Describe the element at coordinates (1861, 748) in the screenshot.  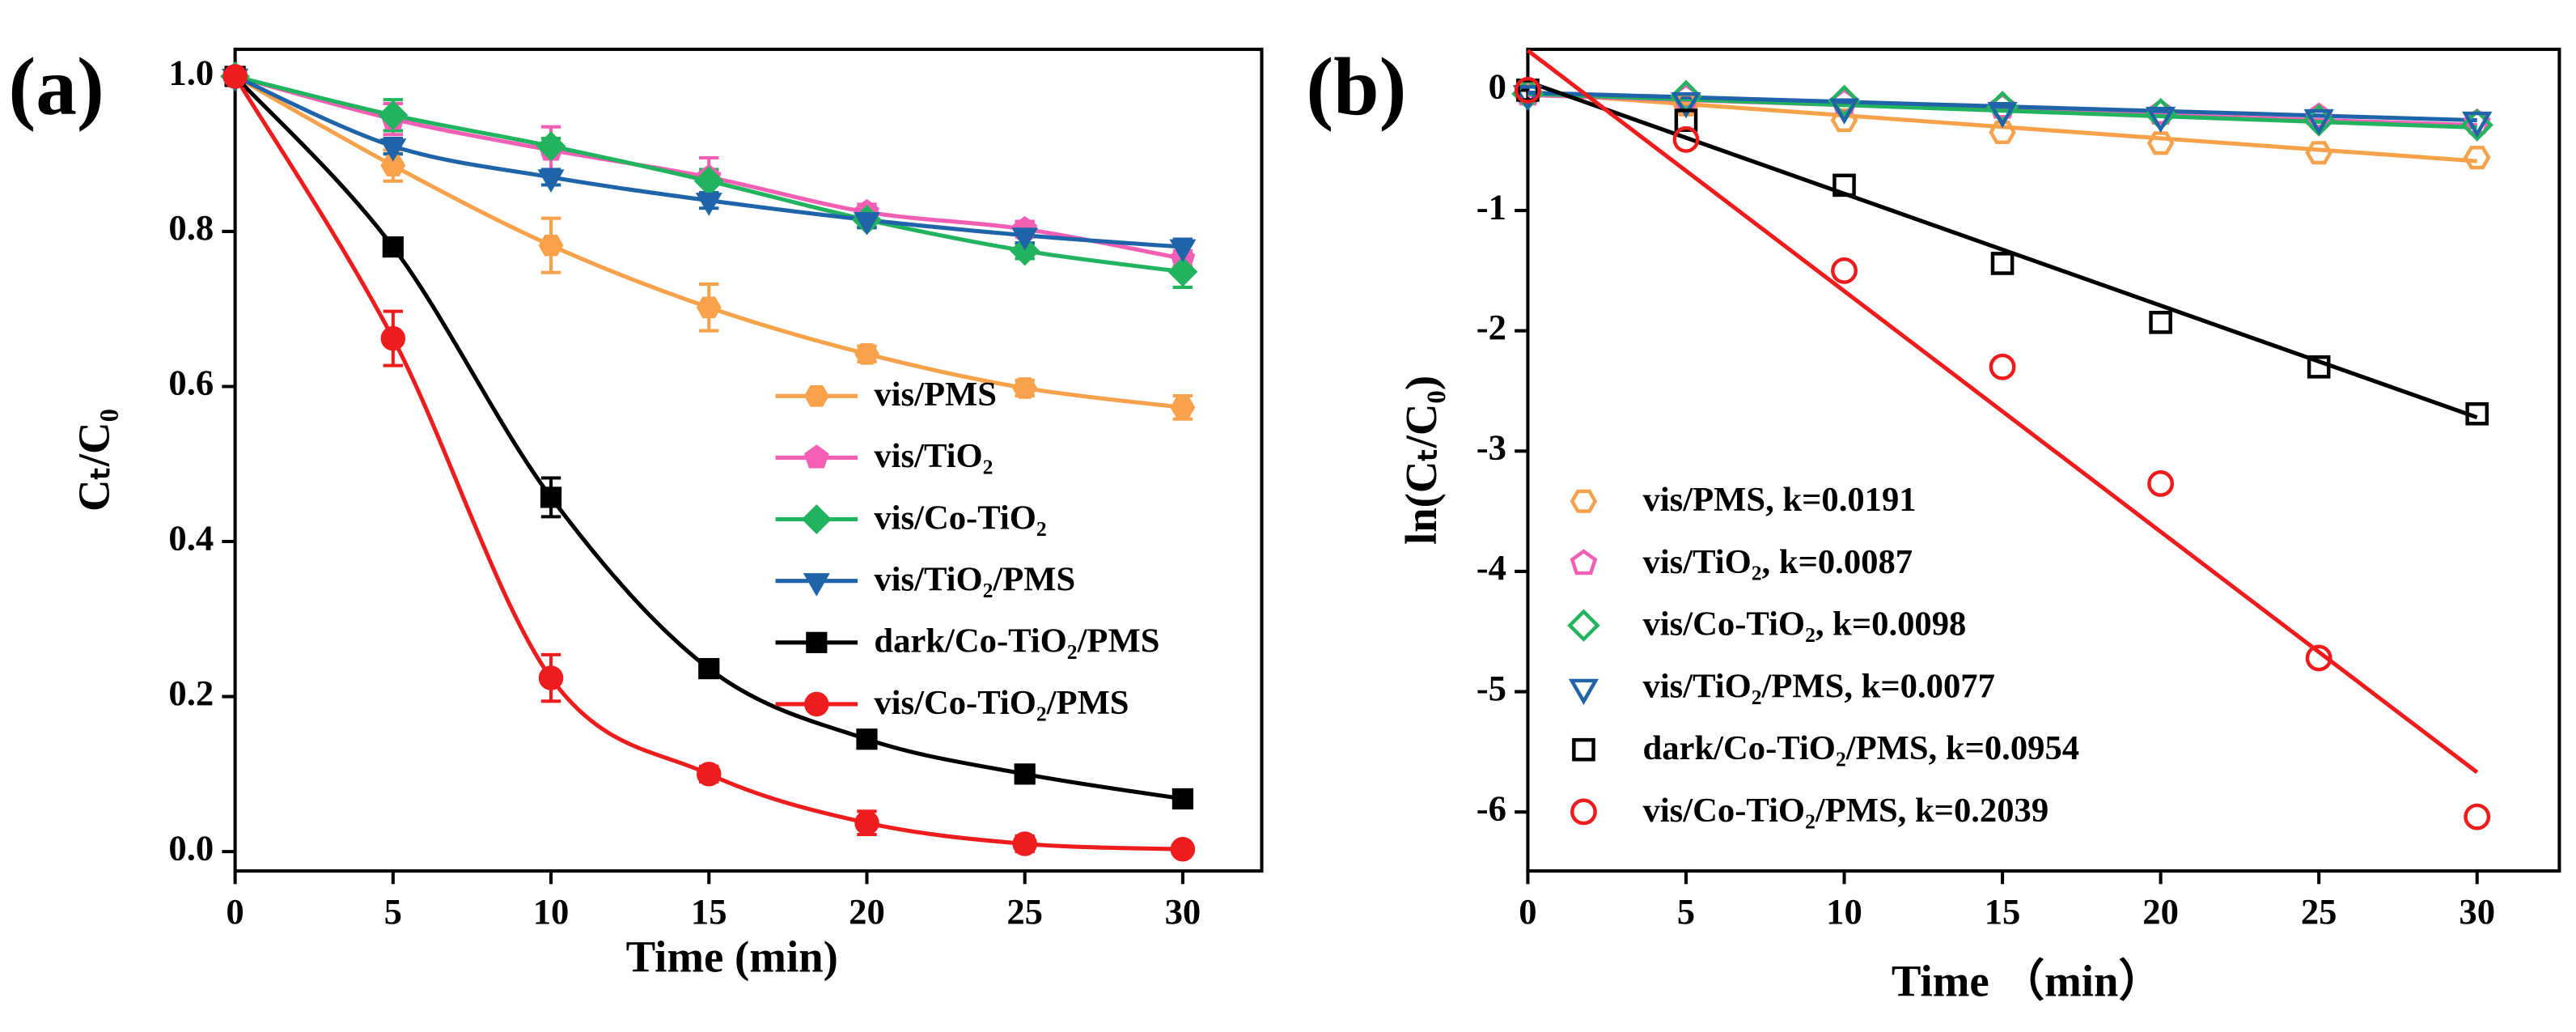
I see `legend-label: dark/Co-TiO₂/PMS, k=0.0954` at that location.